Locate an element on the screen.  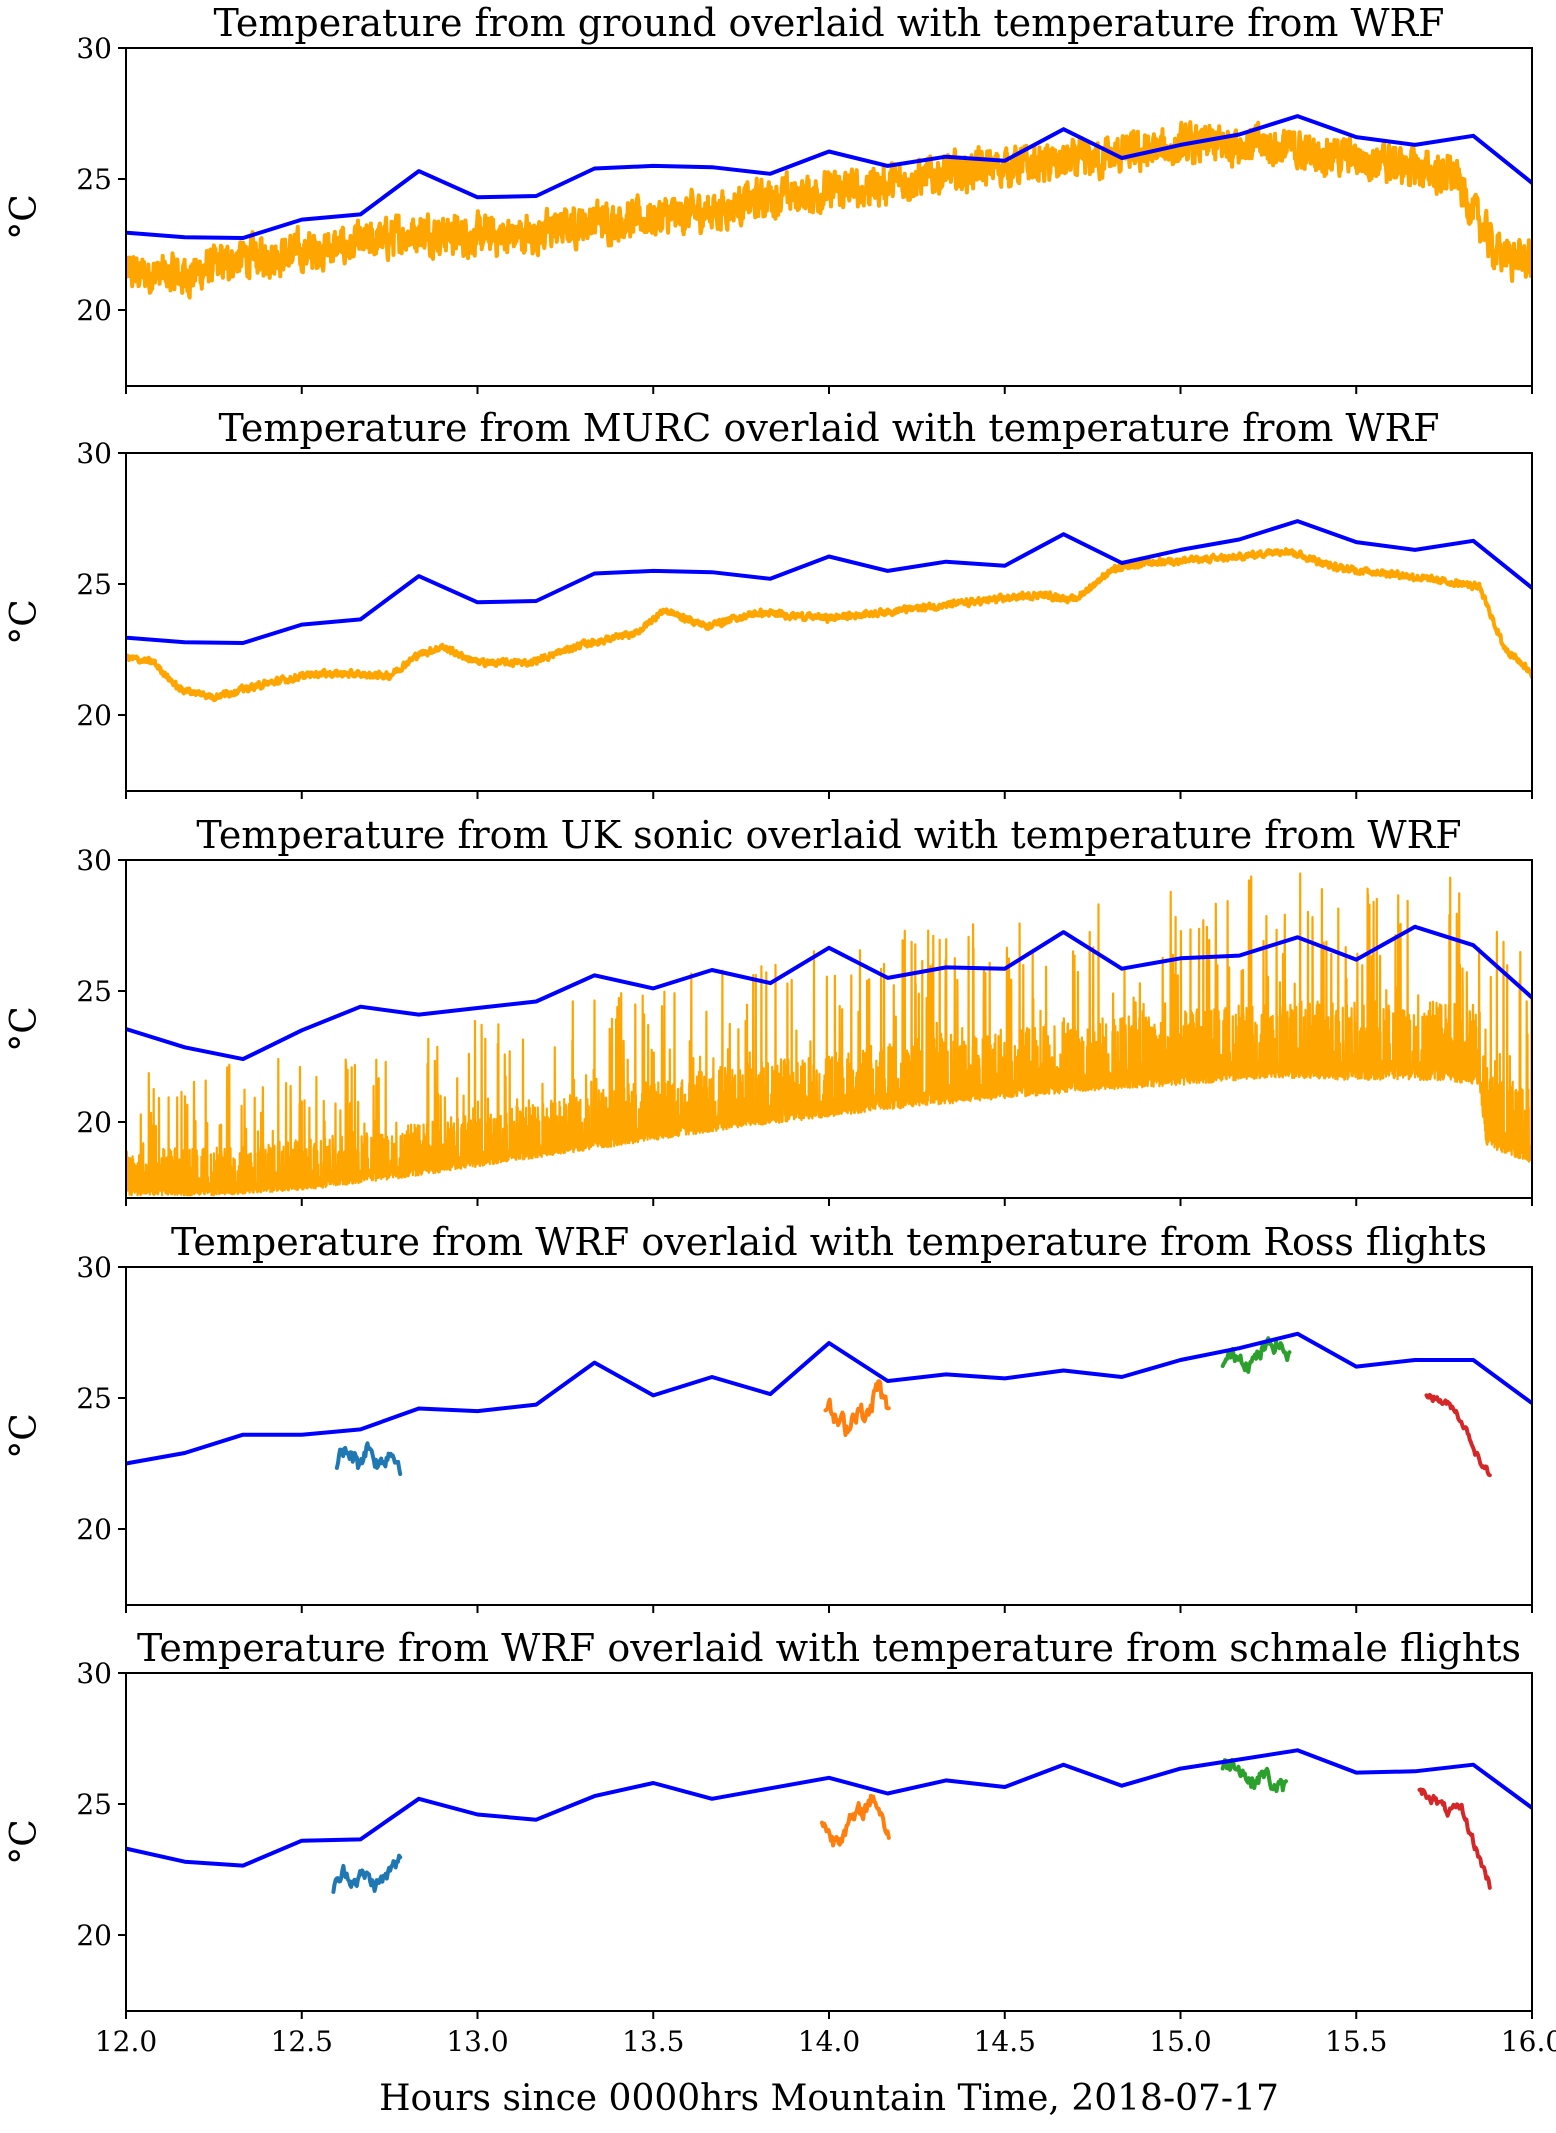
x-tick-label: 15.0 is located at coordinates (1180, 2041).